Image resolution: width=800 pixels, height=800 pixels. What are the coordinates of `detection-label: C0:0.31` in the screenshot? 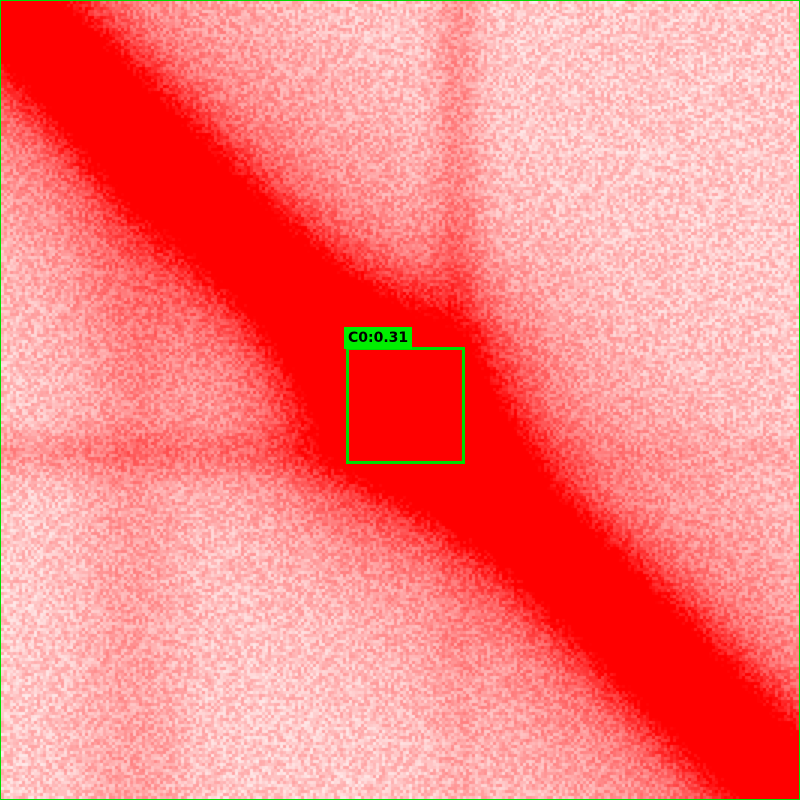 It's located at (378, 338).